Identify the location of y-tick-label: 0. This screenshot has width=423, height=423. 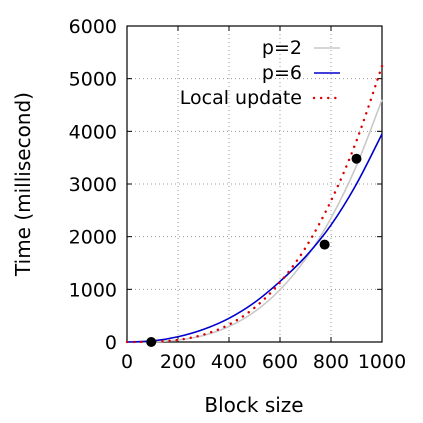
(111, 343).